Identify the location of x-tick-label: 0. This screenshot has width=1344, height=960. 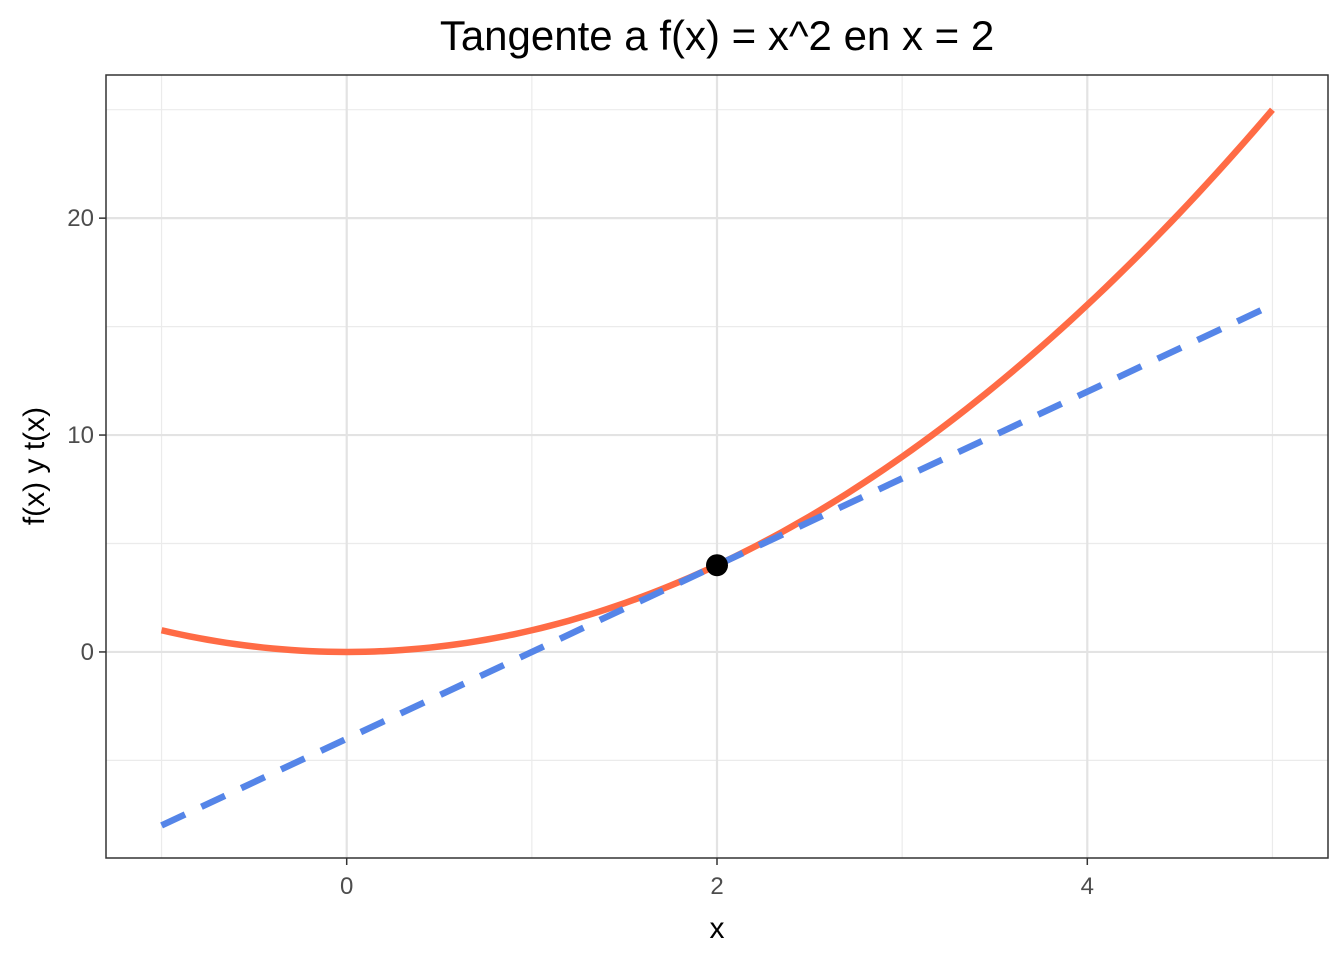
(346, 886).